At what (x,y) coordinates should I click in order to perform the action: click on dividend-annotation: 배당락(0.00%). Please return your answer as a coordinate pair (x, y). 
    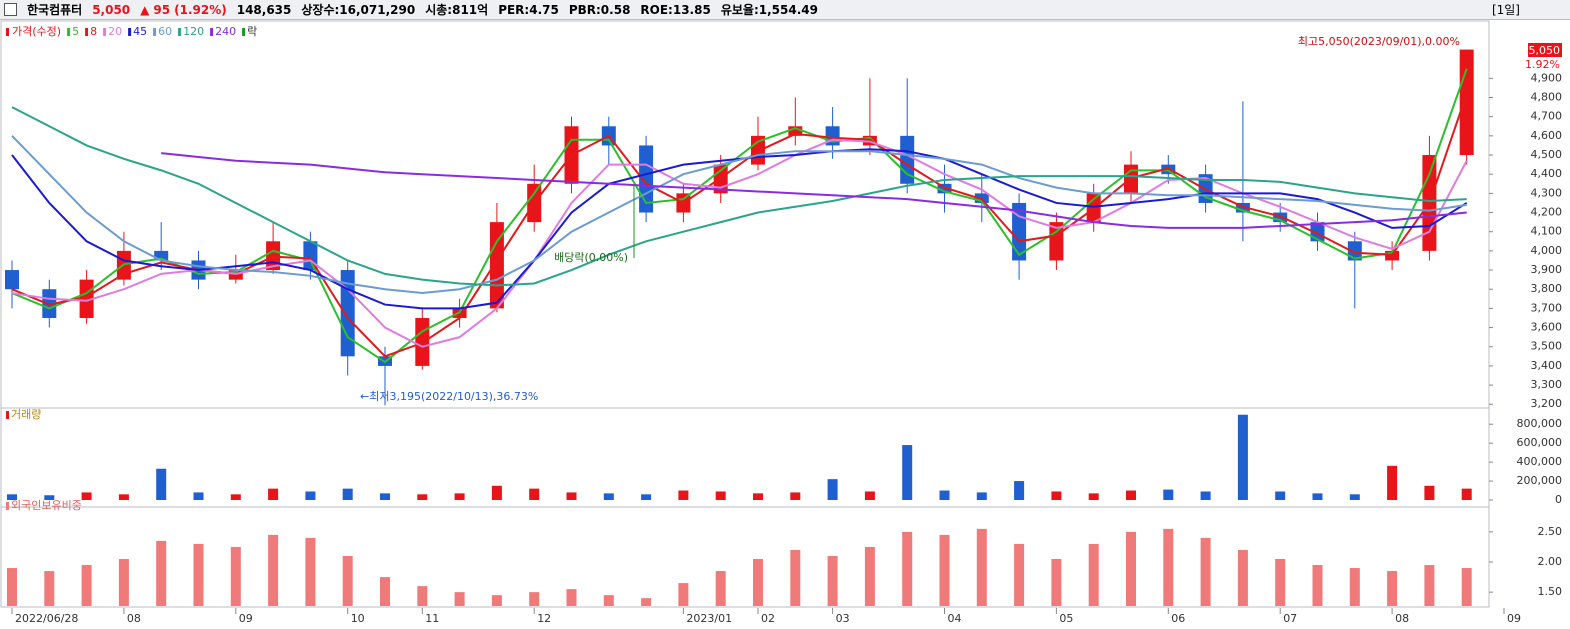
    Looking at the image, I should click on (591, 257).